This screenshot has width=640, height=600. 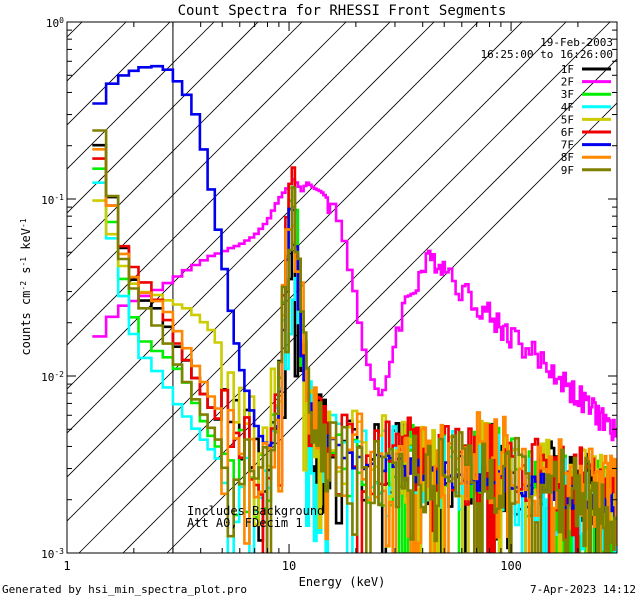 What do you see at coordinates (567, 107) in the screenshot?
I see `legend-label-4F: 4F` at bounding box center [567, 107].